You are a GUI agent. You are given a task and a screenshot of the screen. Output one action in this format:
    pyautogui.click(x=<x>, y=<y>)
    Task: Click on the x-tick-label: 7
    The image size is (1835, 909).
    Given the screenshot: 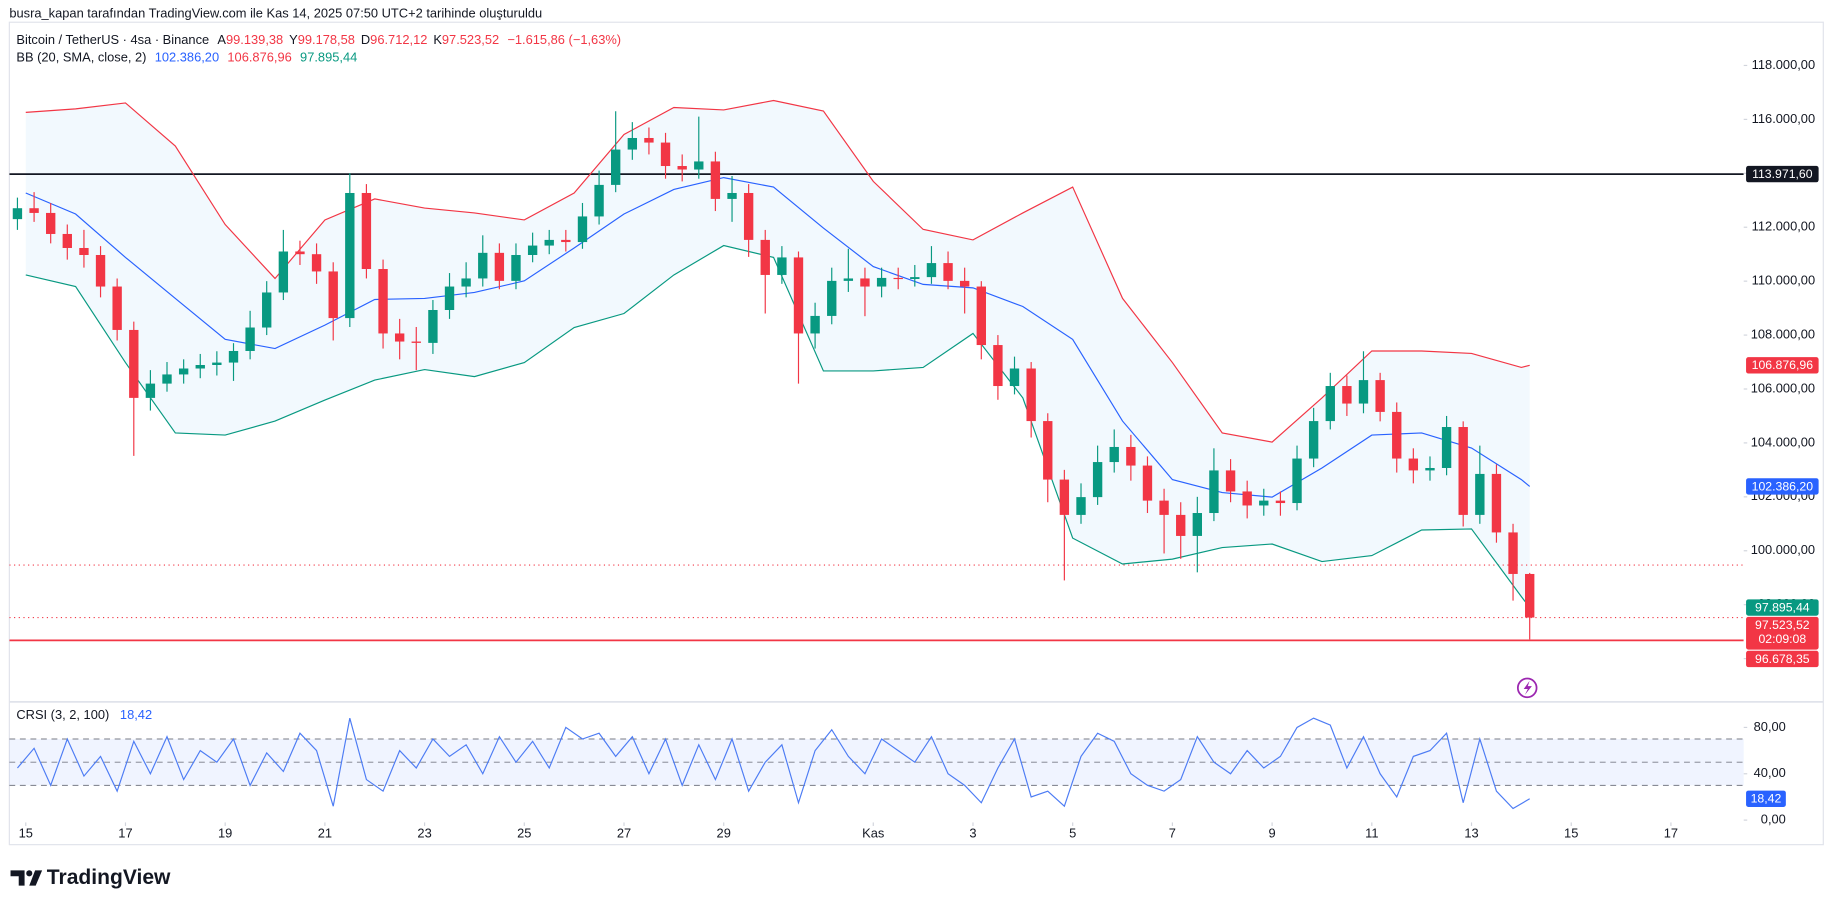 What is the action you would take?
    pyautogui.click(x=1172, y=833)
    